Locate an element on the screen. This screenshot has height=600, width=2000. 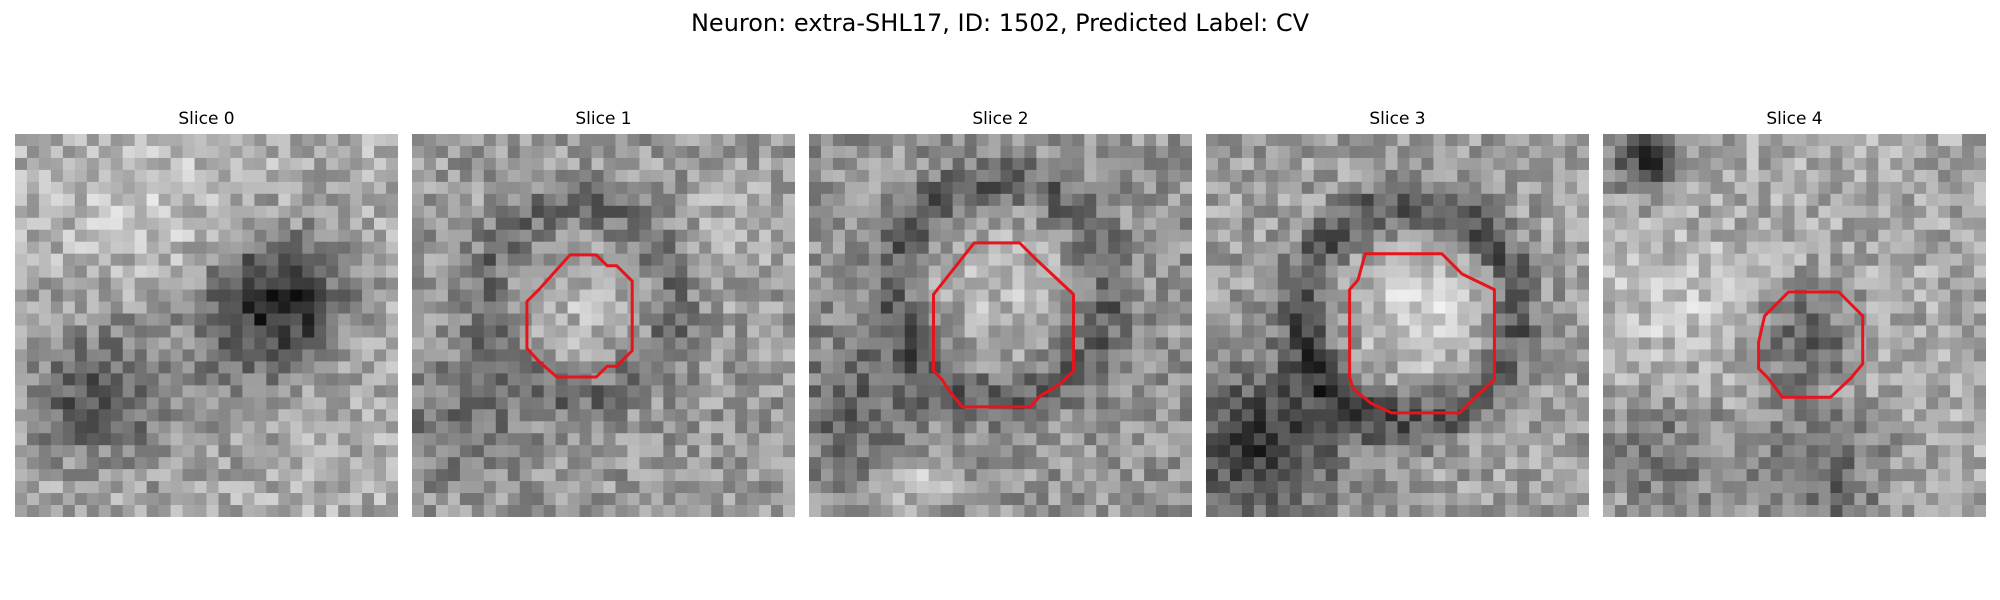
slice-title-1: Slice 1 is located at coordinates (603, 119).